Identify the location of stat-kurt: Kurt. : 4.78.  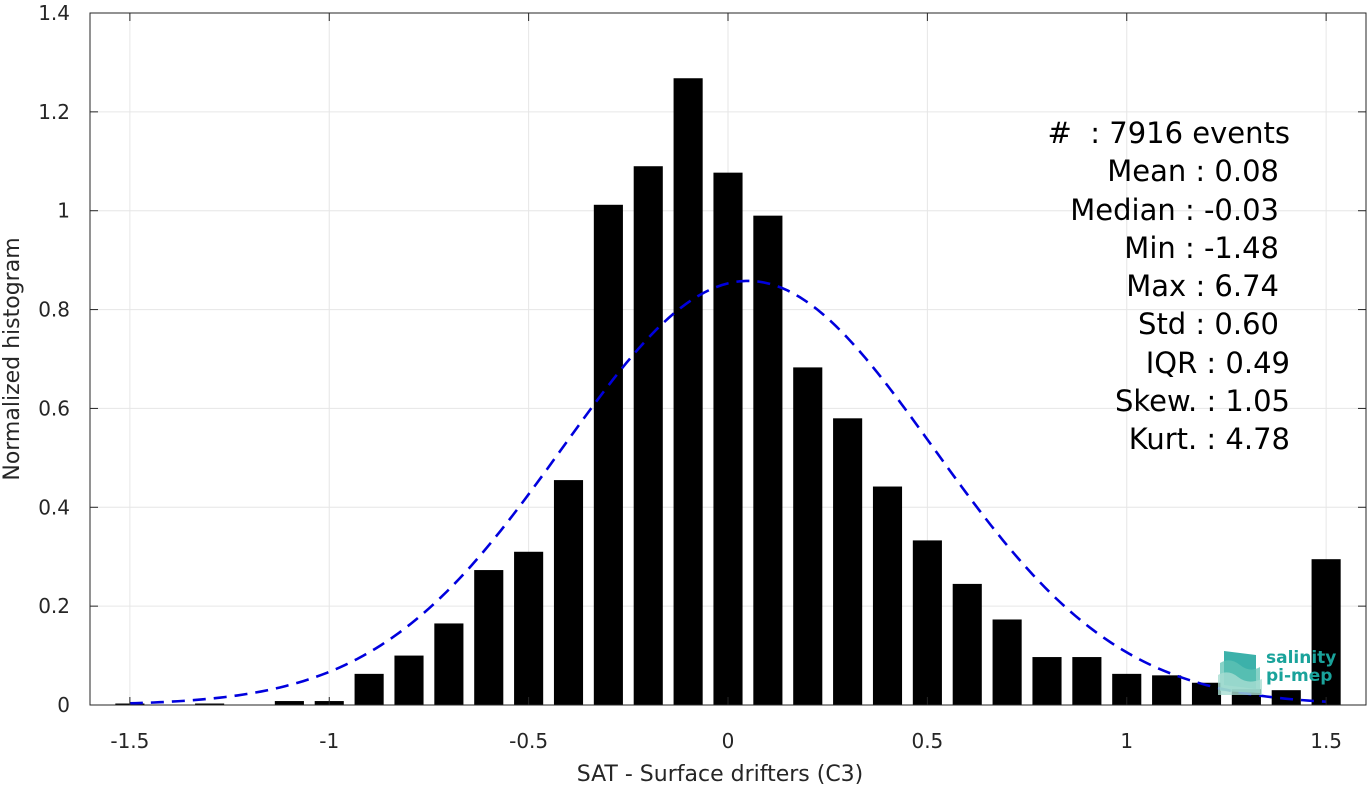
(1209, 439).